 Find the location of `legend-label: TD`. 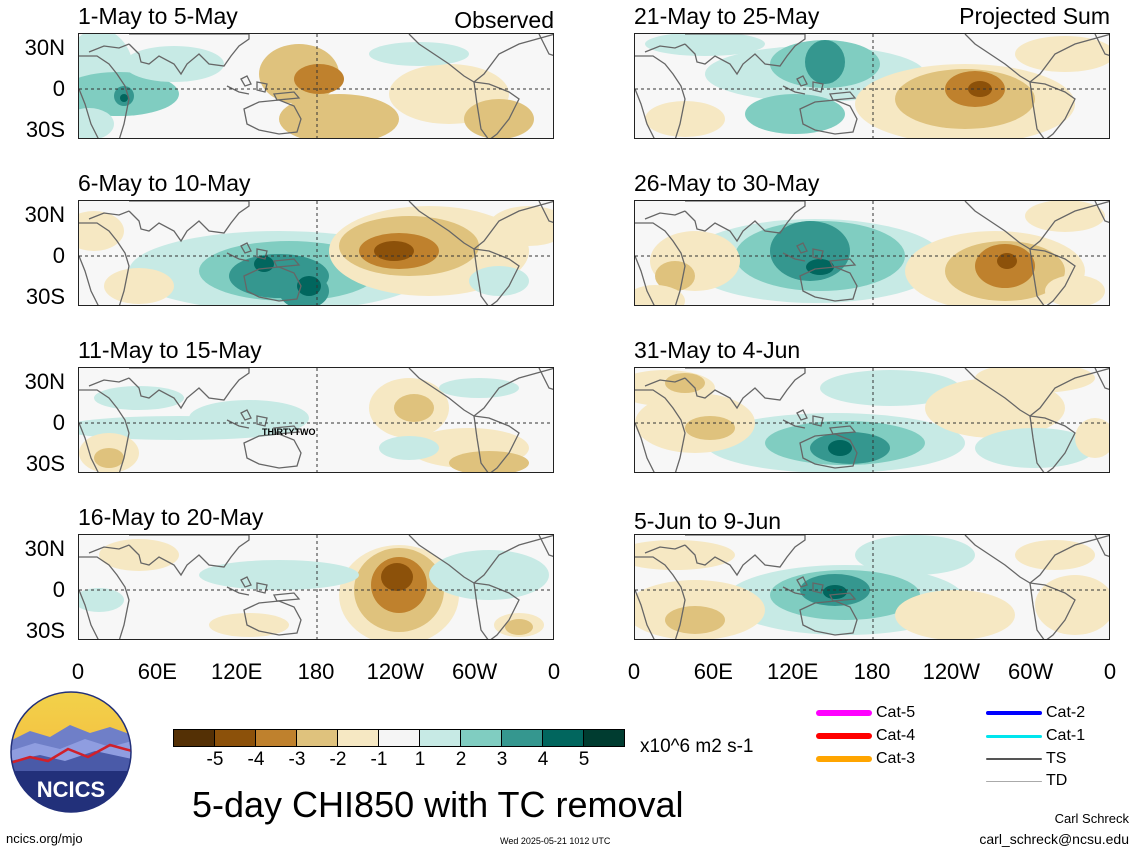

legend-label: TD is located at coordinates (1057, 780).